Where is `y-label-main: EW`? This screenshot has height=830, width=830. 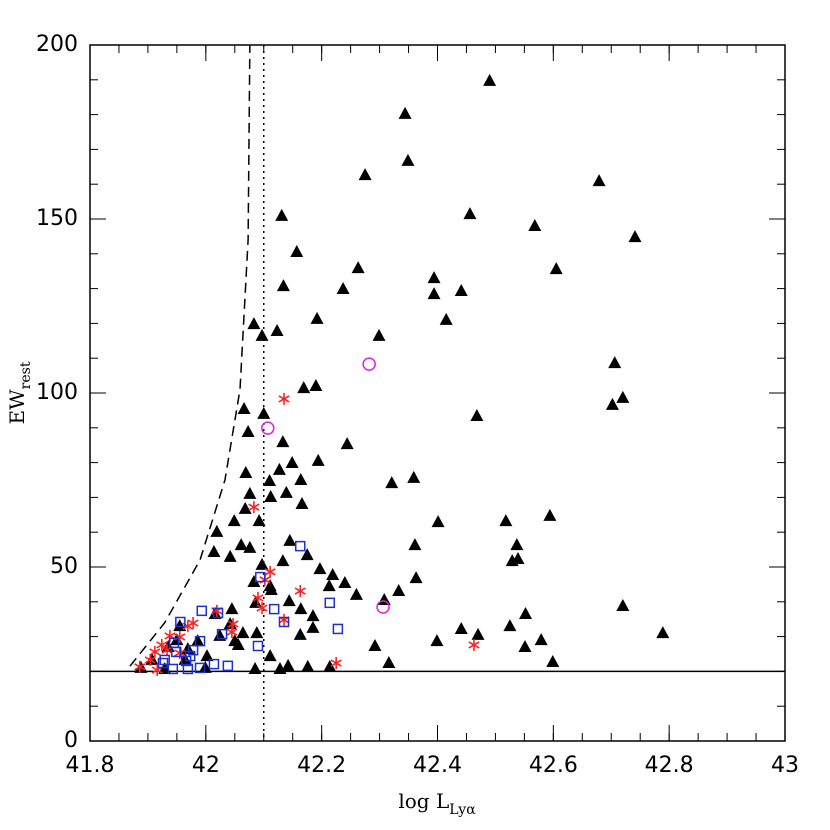 y-label-main: EW is located at coordinates (17, 407).